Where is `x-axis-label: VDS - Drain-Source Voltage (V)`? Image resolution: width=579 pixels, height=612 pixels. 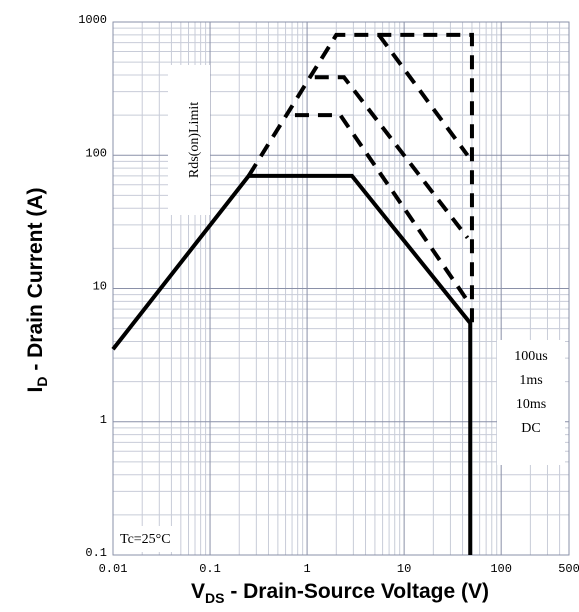
x-axis-label: VDS - Drain-Source Voltage (V) is located at coordinates (340, 593).